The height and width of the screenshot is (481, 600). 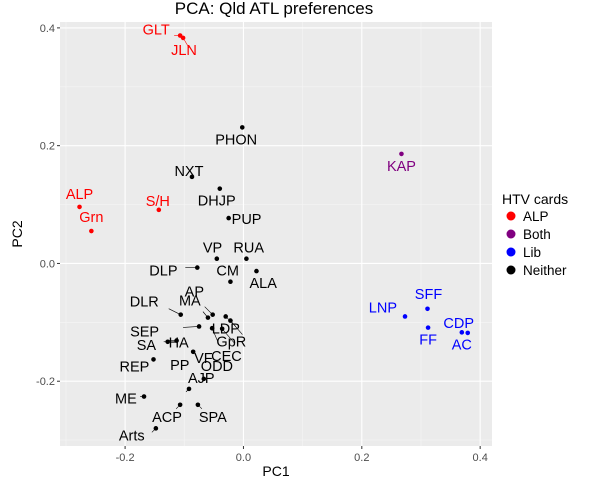 What do you see at coordinates (511, 216) in the screenshot?
I see `legend-key-alp` at bounding box center [511, 216].